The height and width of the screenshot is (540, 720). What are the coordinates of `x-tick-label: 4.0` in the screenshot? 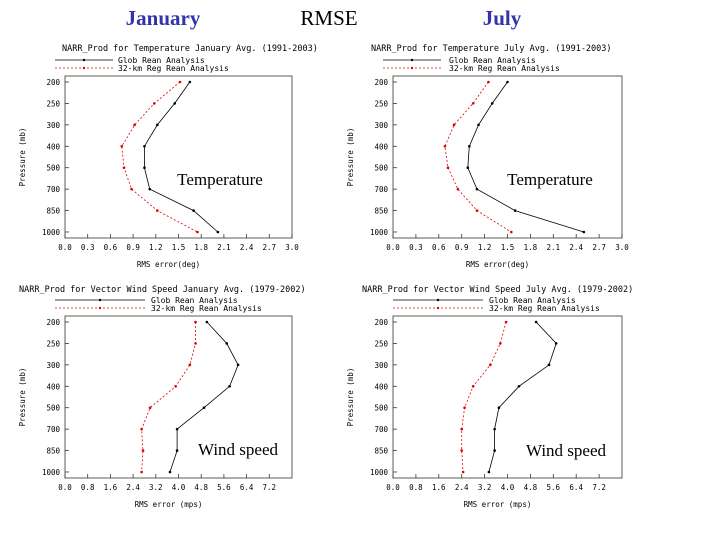 It's located at (508, 487).